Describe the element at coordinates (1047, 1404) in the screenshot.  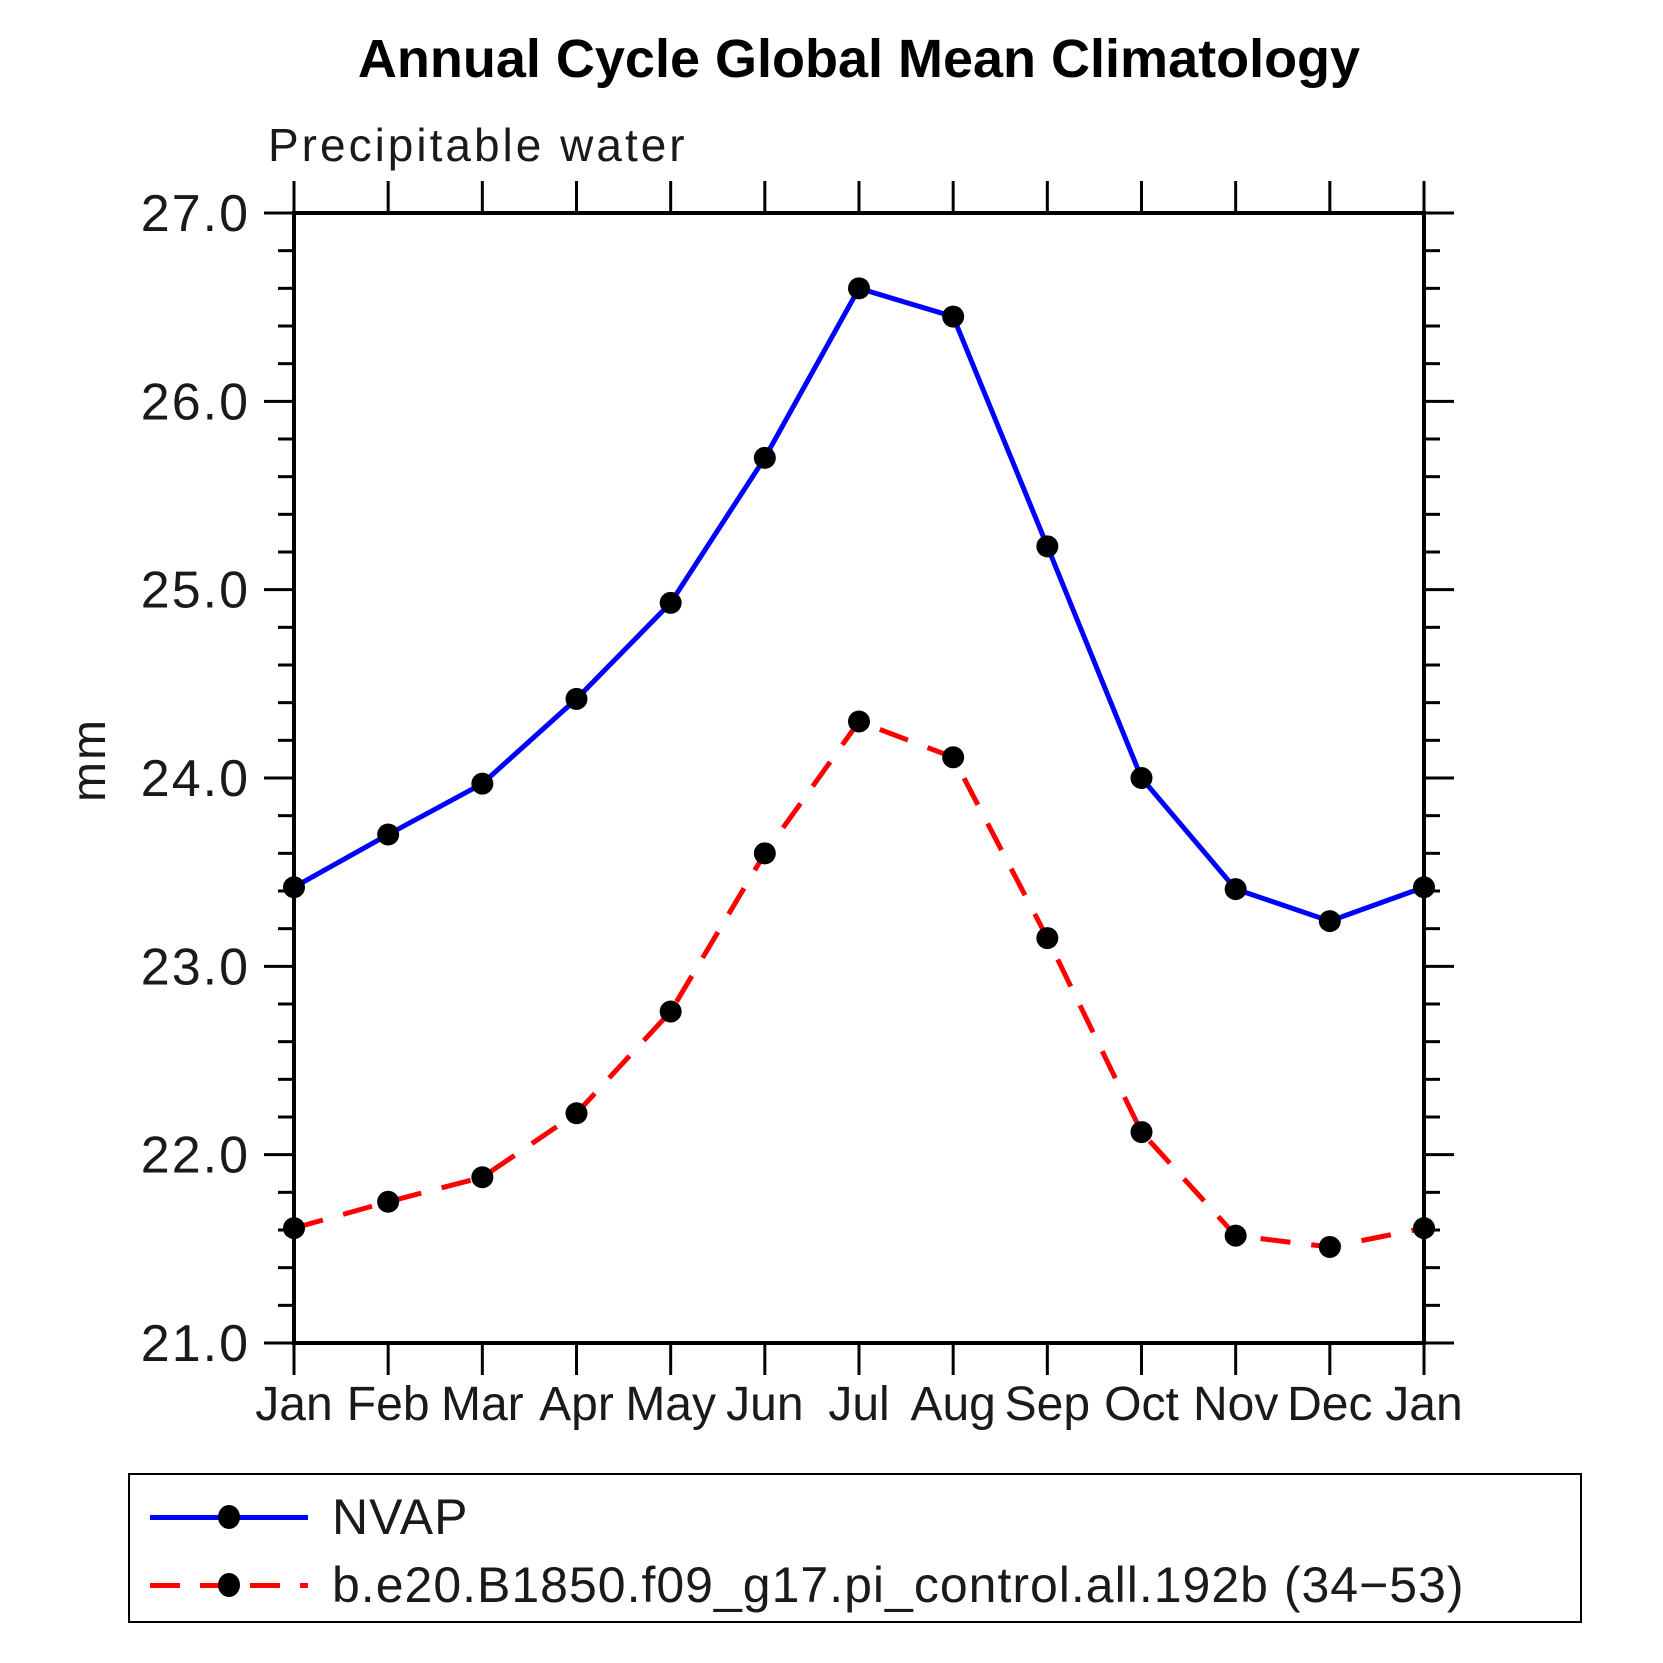
I see `x-tick-label: Sep` at that location.